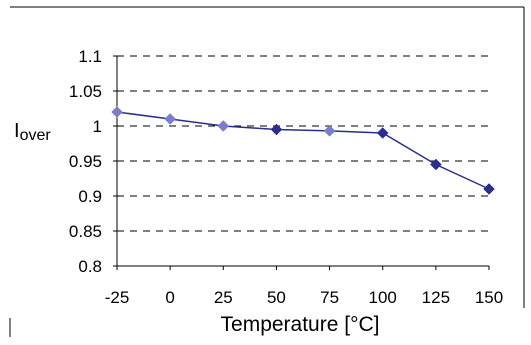  I want to click on x-tick-labels: -25 0 25 50 75 100 125 150, so click(304, 297).